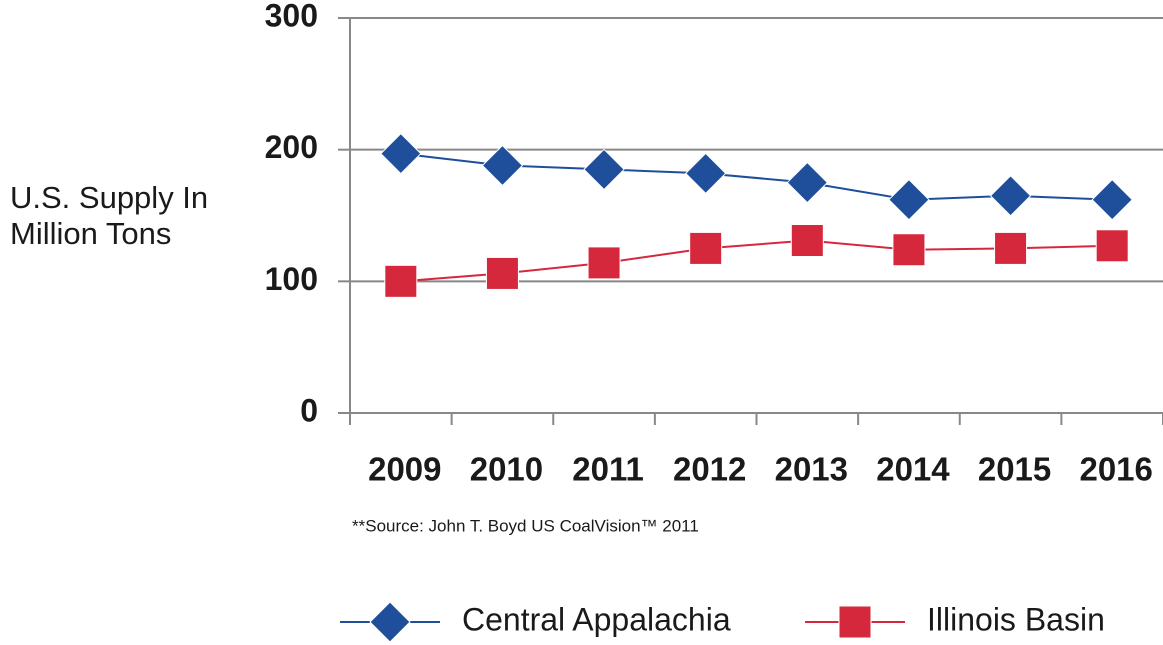 The height and width of the screenshot is (645, 1163). What do you see at coordinates (404, 469) in the screenshot?
I see `x-tick-label: 2009` at bounding box center [404, 469].